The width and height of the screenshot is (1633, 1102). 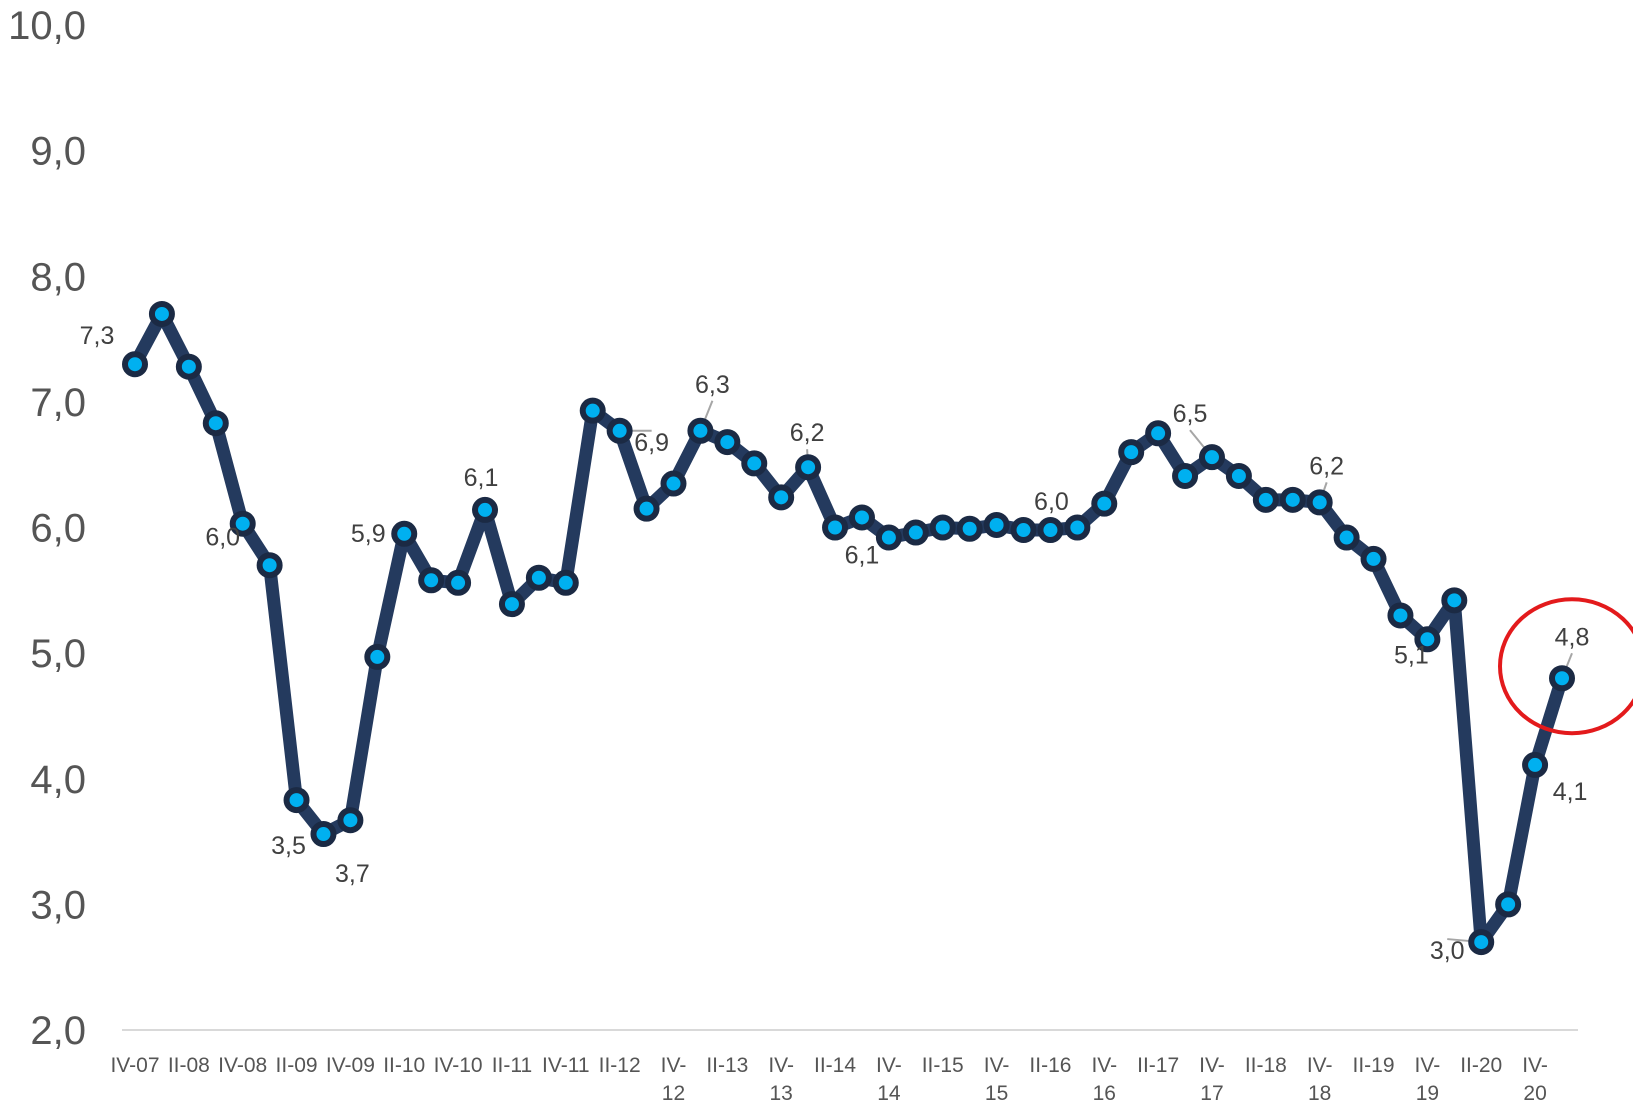 I want to click on data-label: 7,3, so click(x=97, y=336).